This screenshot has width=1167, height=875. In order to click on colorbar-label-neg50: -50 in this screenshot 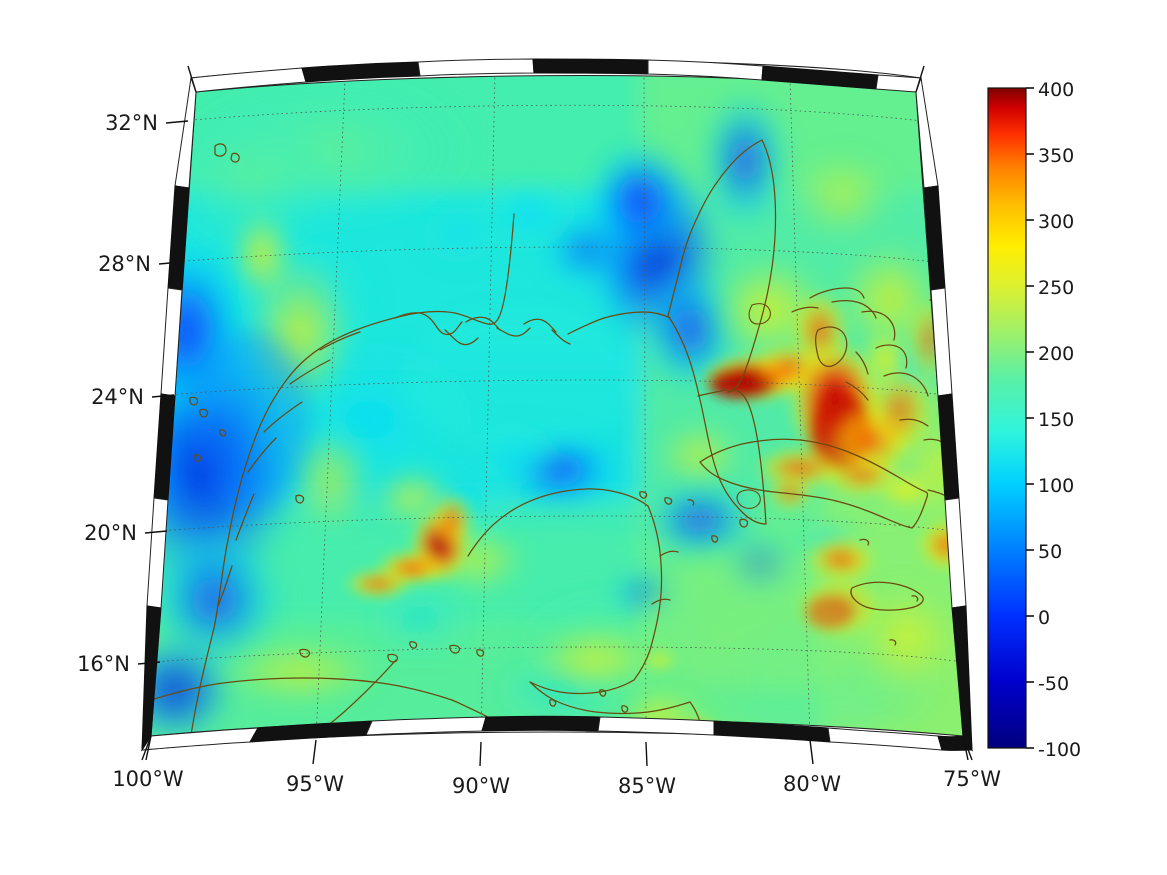, I will do `click(1053, 684)`.